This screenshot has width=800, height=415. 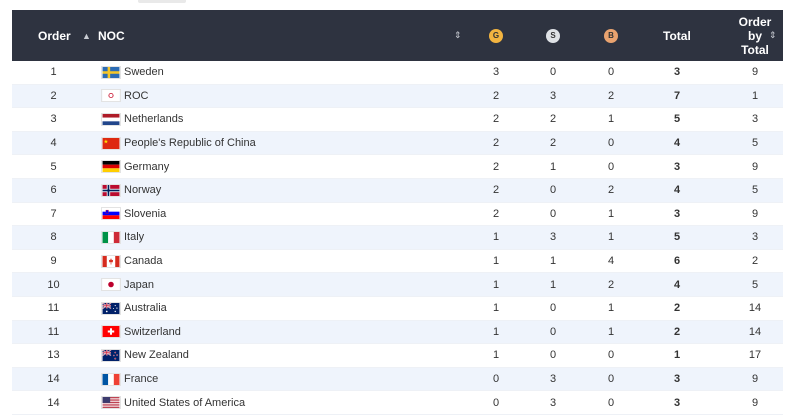 What do you see at coordinates (553, 35) in the screenshot?
I see `silver-header: S` at bounding box center [553, 35].